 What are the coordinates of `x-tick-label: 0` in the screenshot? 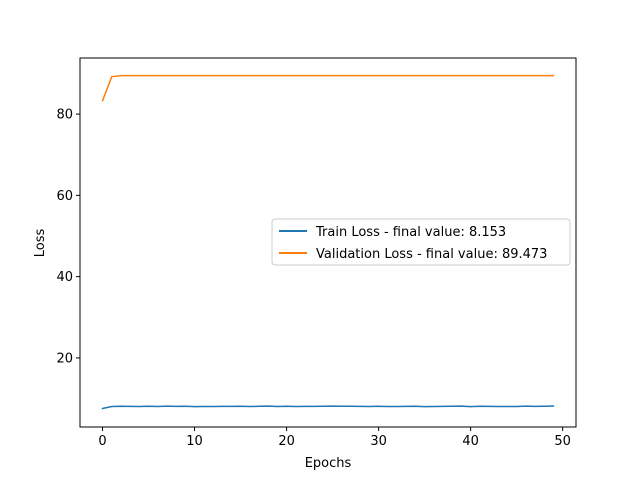 It's located at (102, 441).